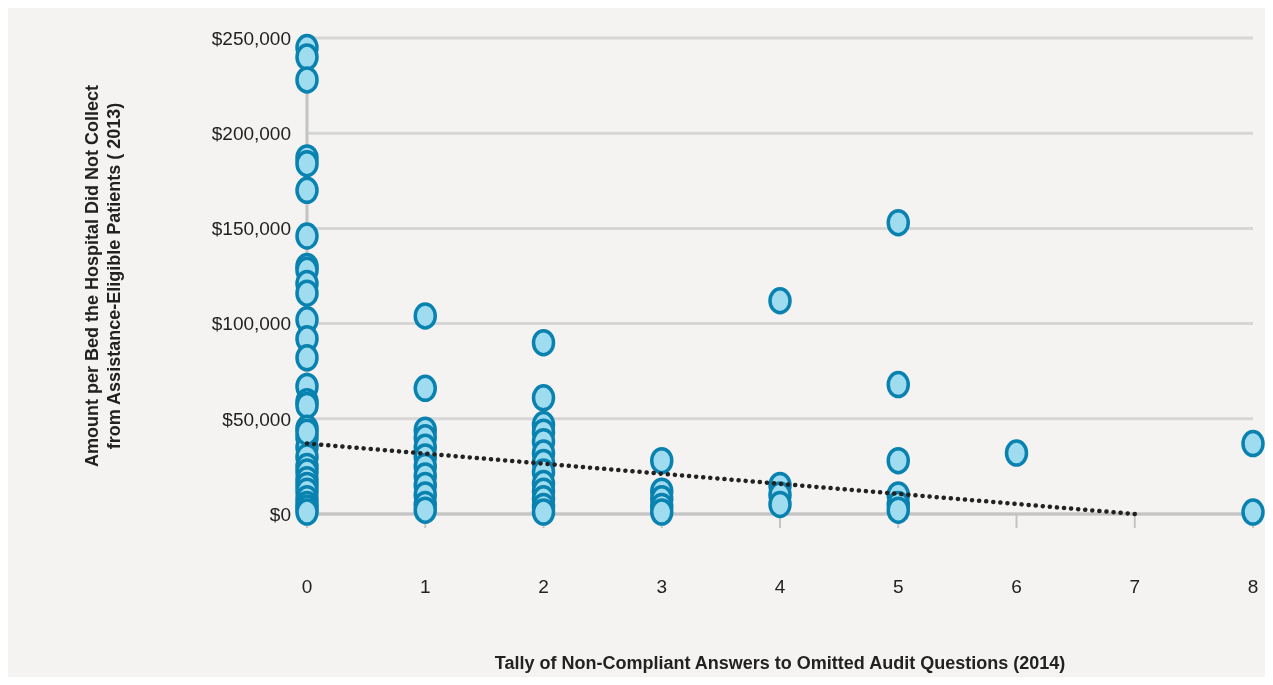  Describe the element at coordinates (251, 229) in the screenshot. I see `y-tick-label: $150,000` at that location.